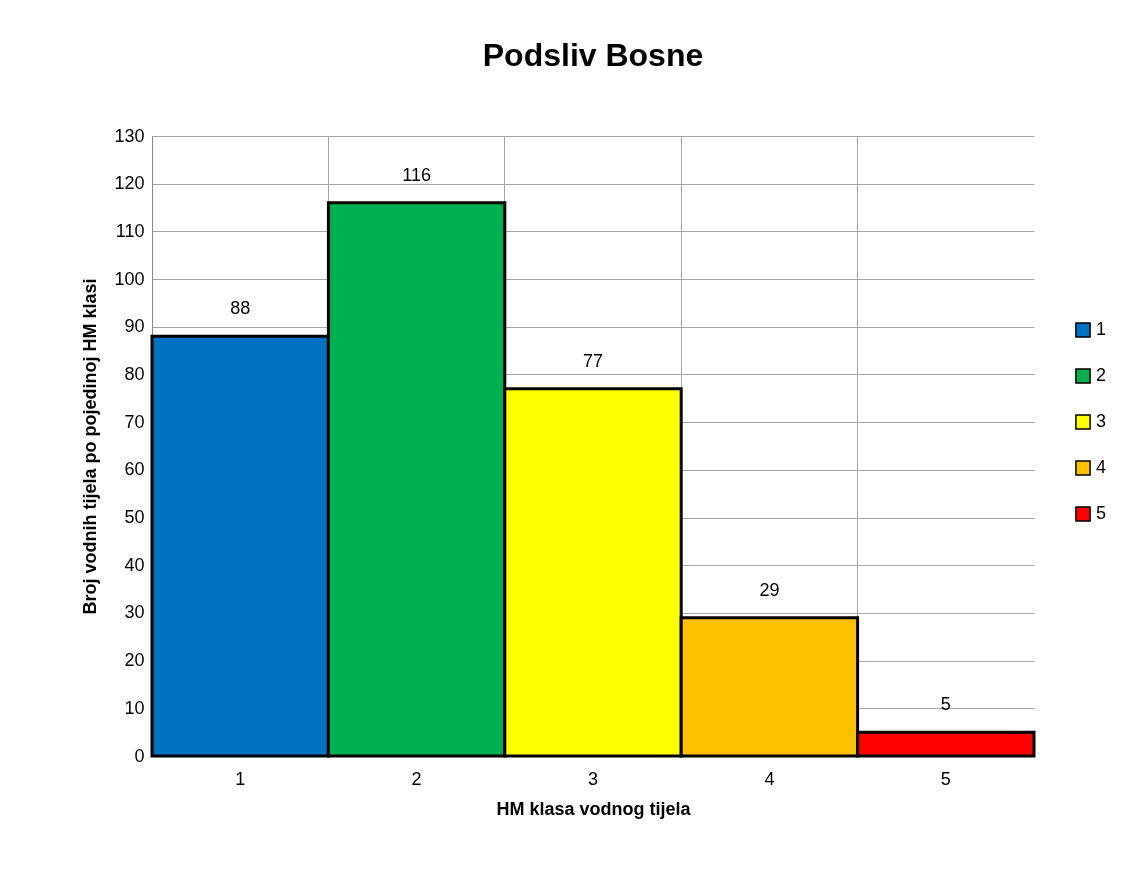 This screenshot has width=1134, height=893. Describe the element at coordinates (240, 308) in the screenshot. I see `data-label: 88` at that location.